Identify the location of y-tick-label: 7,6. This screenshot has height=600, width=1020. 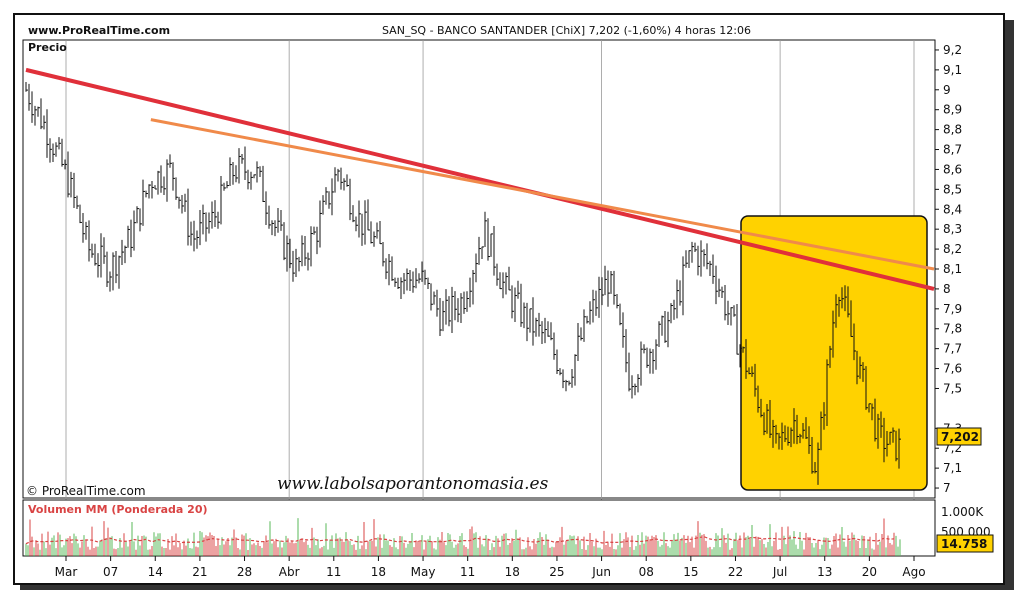
(952, 369).